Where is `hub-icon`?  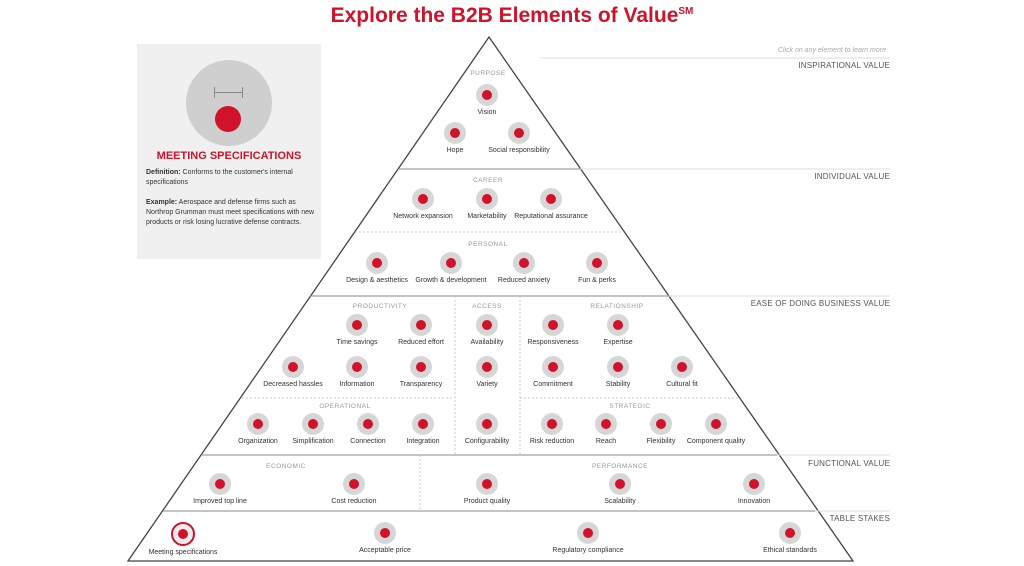
hub-icon is located at coordinates (368, 424).